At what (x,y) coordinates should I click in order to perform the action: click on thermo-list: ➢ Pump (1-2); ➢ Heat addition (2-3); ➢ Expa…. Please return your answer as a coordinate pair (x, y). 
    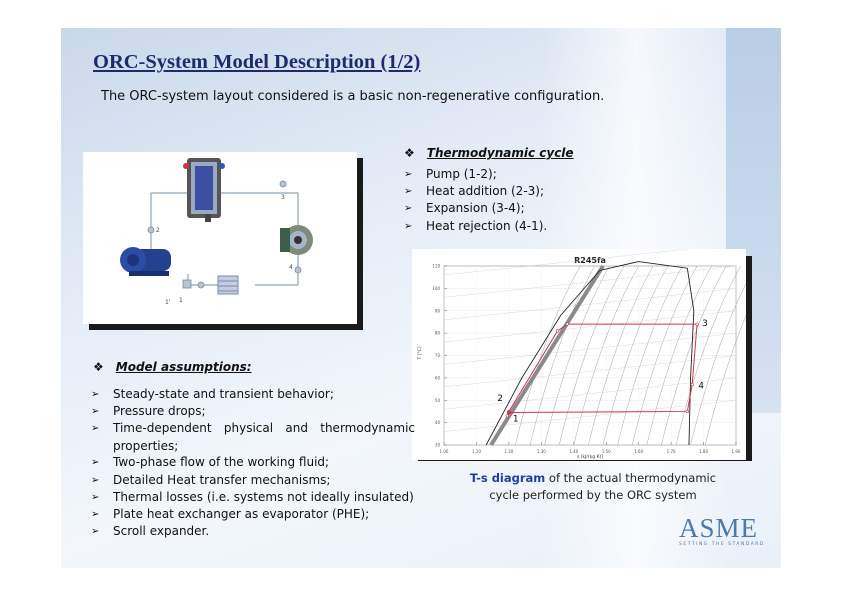
    Looking at the image, I should click on (475, 200).